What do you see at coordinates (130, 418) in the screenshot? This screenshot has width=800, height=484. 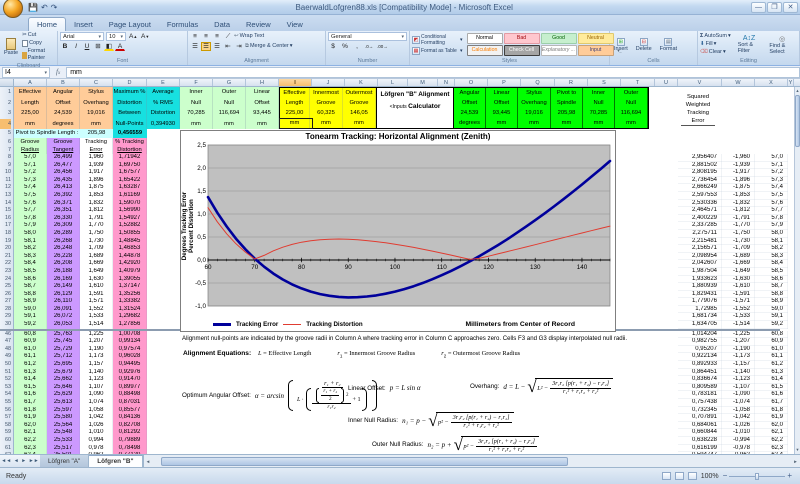 I see `cell: 0,84136` at bounding box center [130, 418].